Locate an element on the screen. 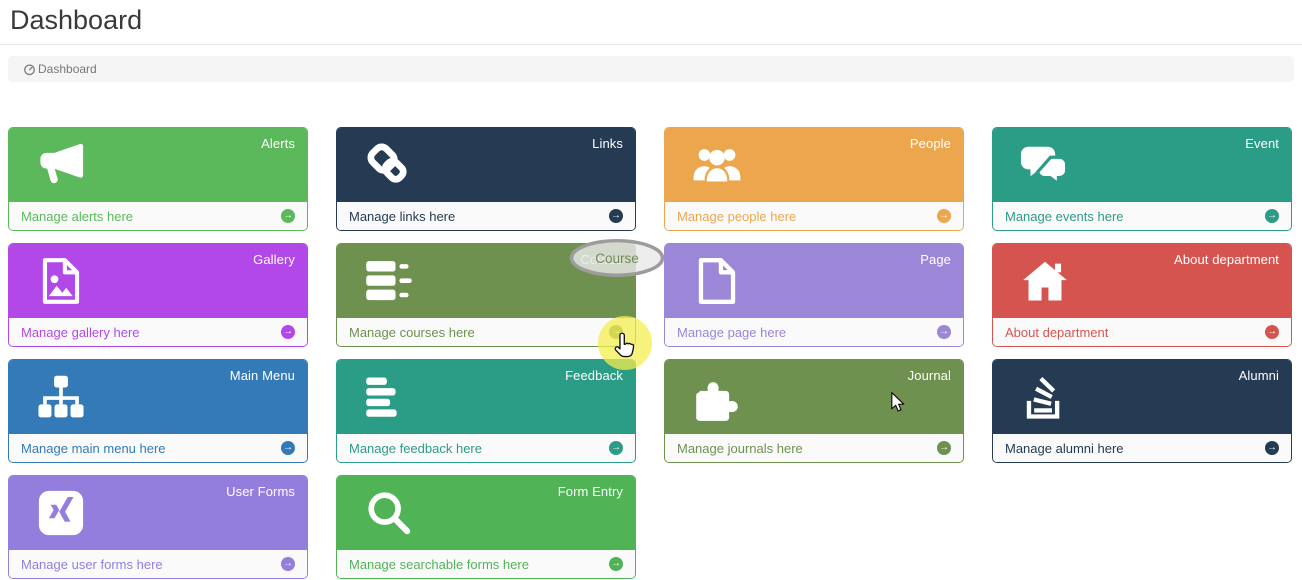  tile-footer-link: Manage people here is located at coordinates (737, 216).